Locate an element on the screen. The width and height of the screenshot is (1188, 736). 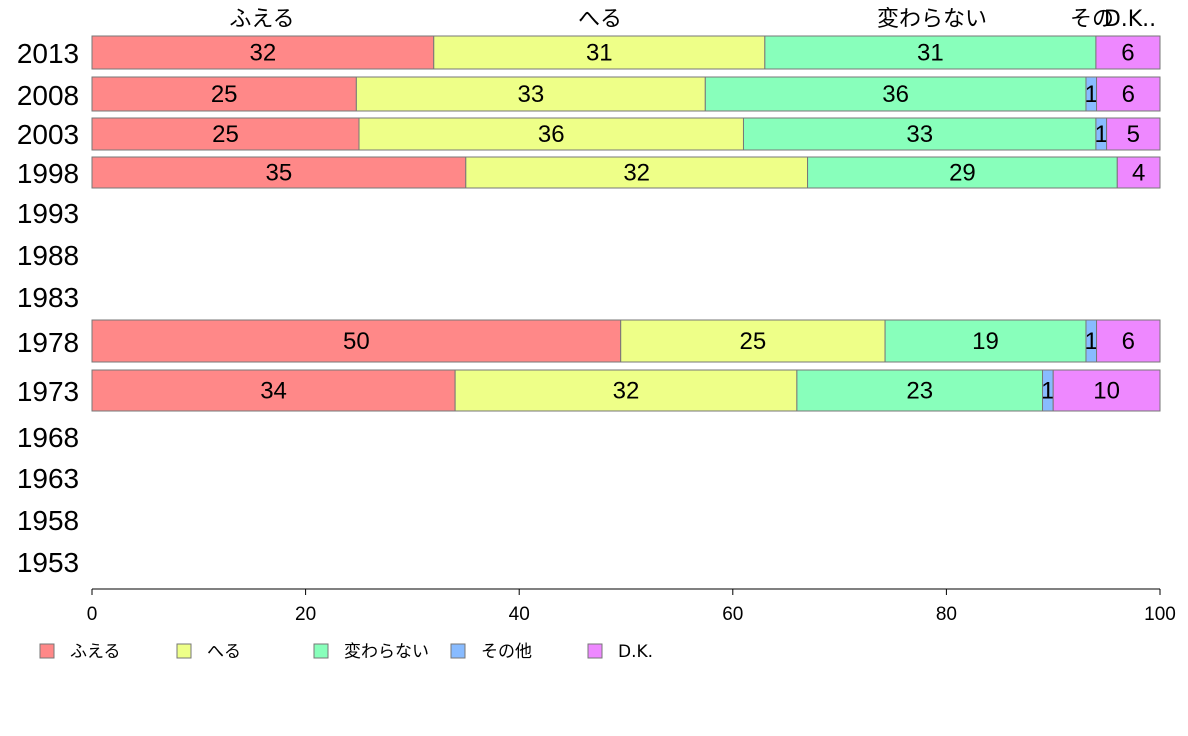
bar-value-label: 23 is located at coordinates (919, 391).